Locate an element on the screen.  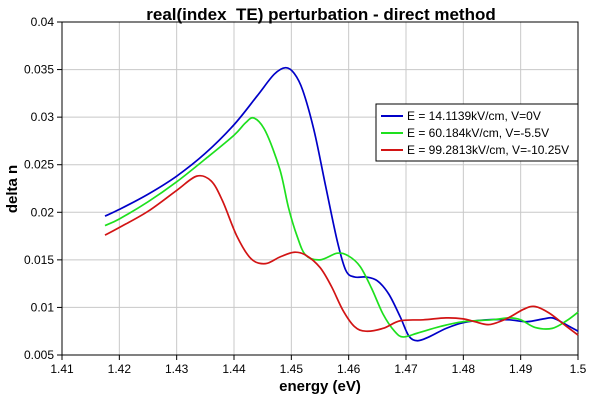
x-axis-label: energy (eV) is located at coordinates (320, 386).